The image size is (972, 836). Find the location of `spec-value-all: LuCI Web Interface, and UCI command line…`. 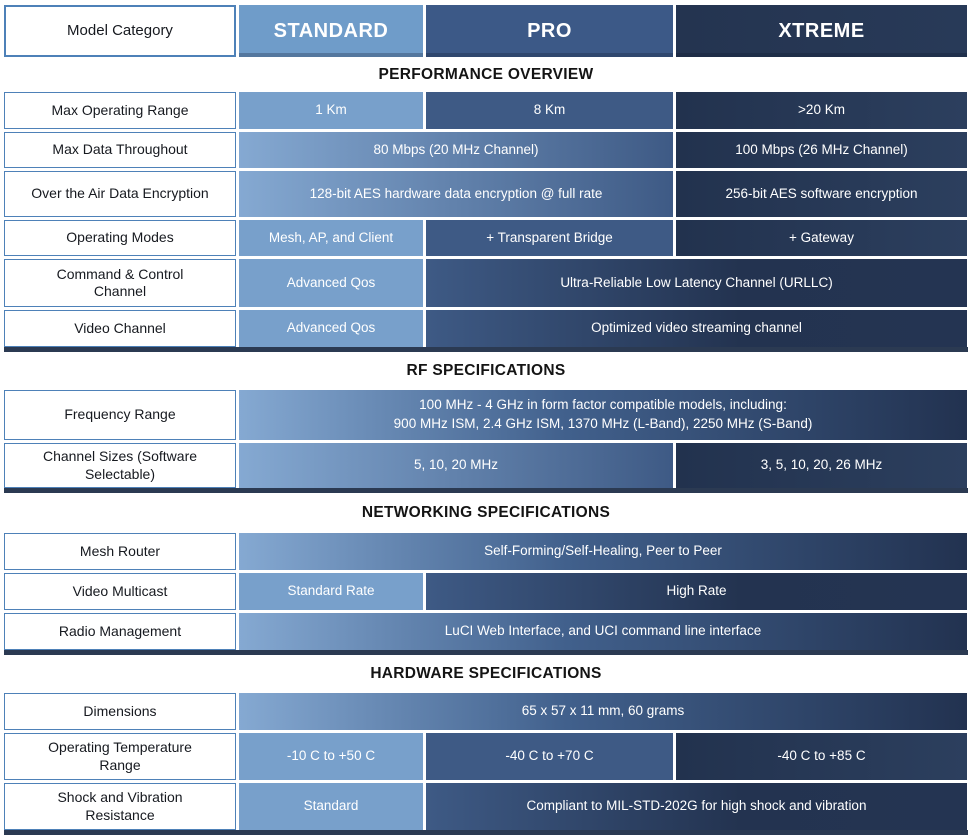

spec-value-all: LuCI Web Interface, and UCI command line… is located at coordinates (603, 631).